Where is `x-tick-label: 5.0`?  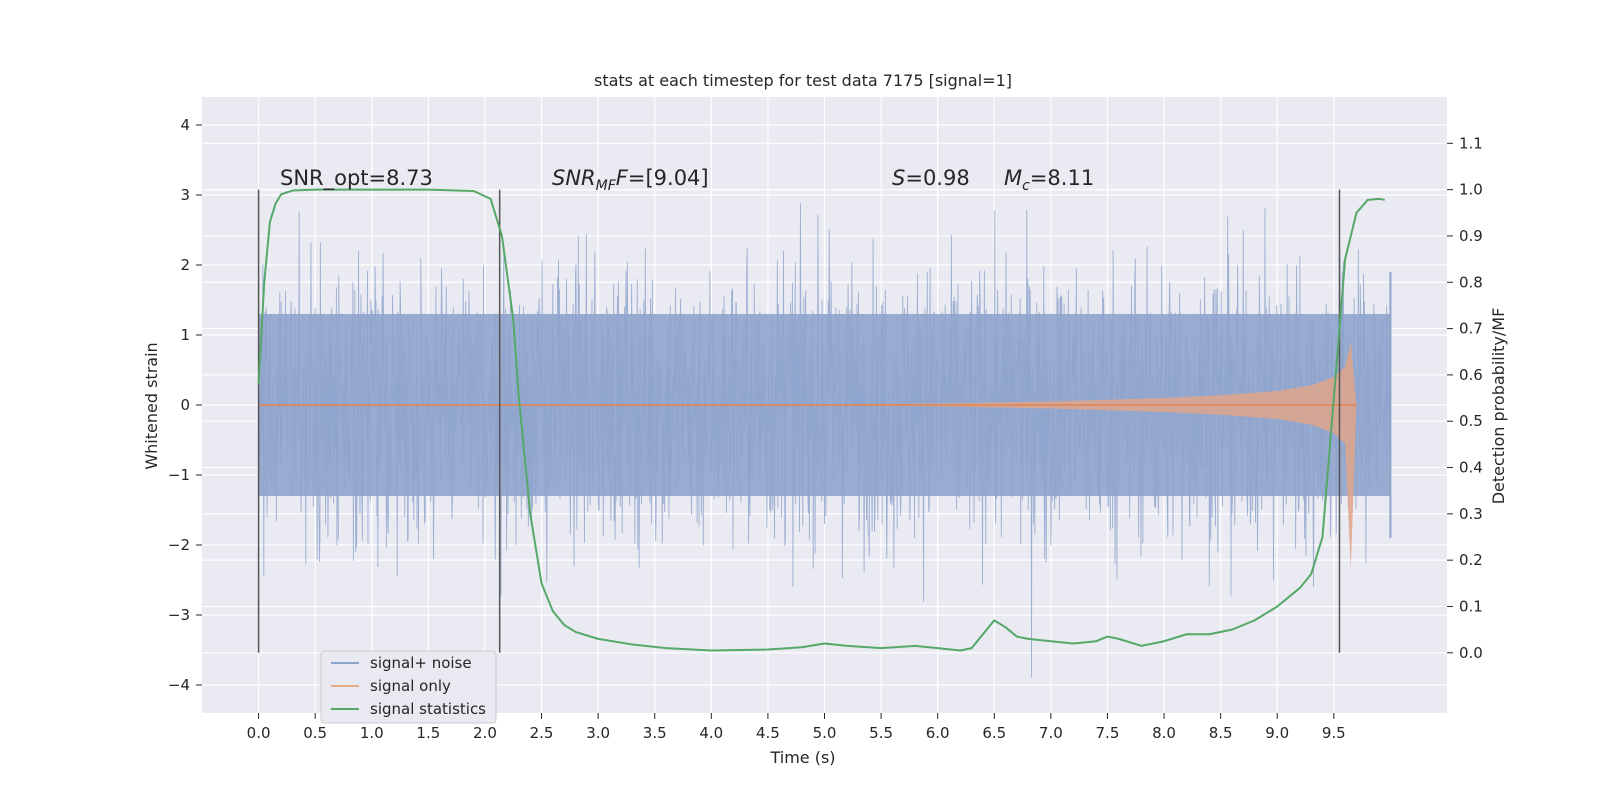
x-tick-label: 5.0 is located at coordinates (825, 733).